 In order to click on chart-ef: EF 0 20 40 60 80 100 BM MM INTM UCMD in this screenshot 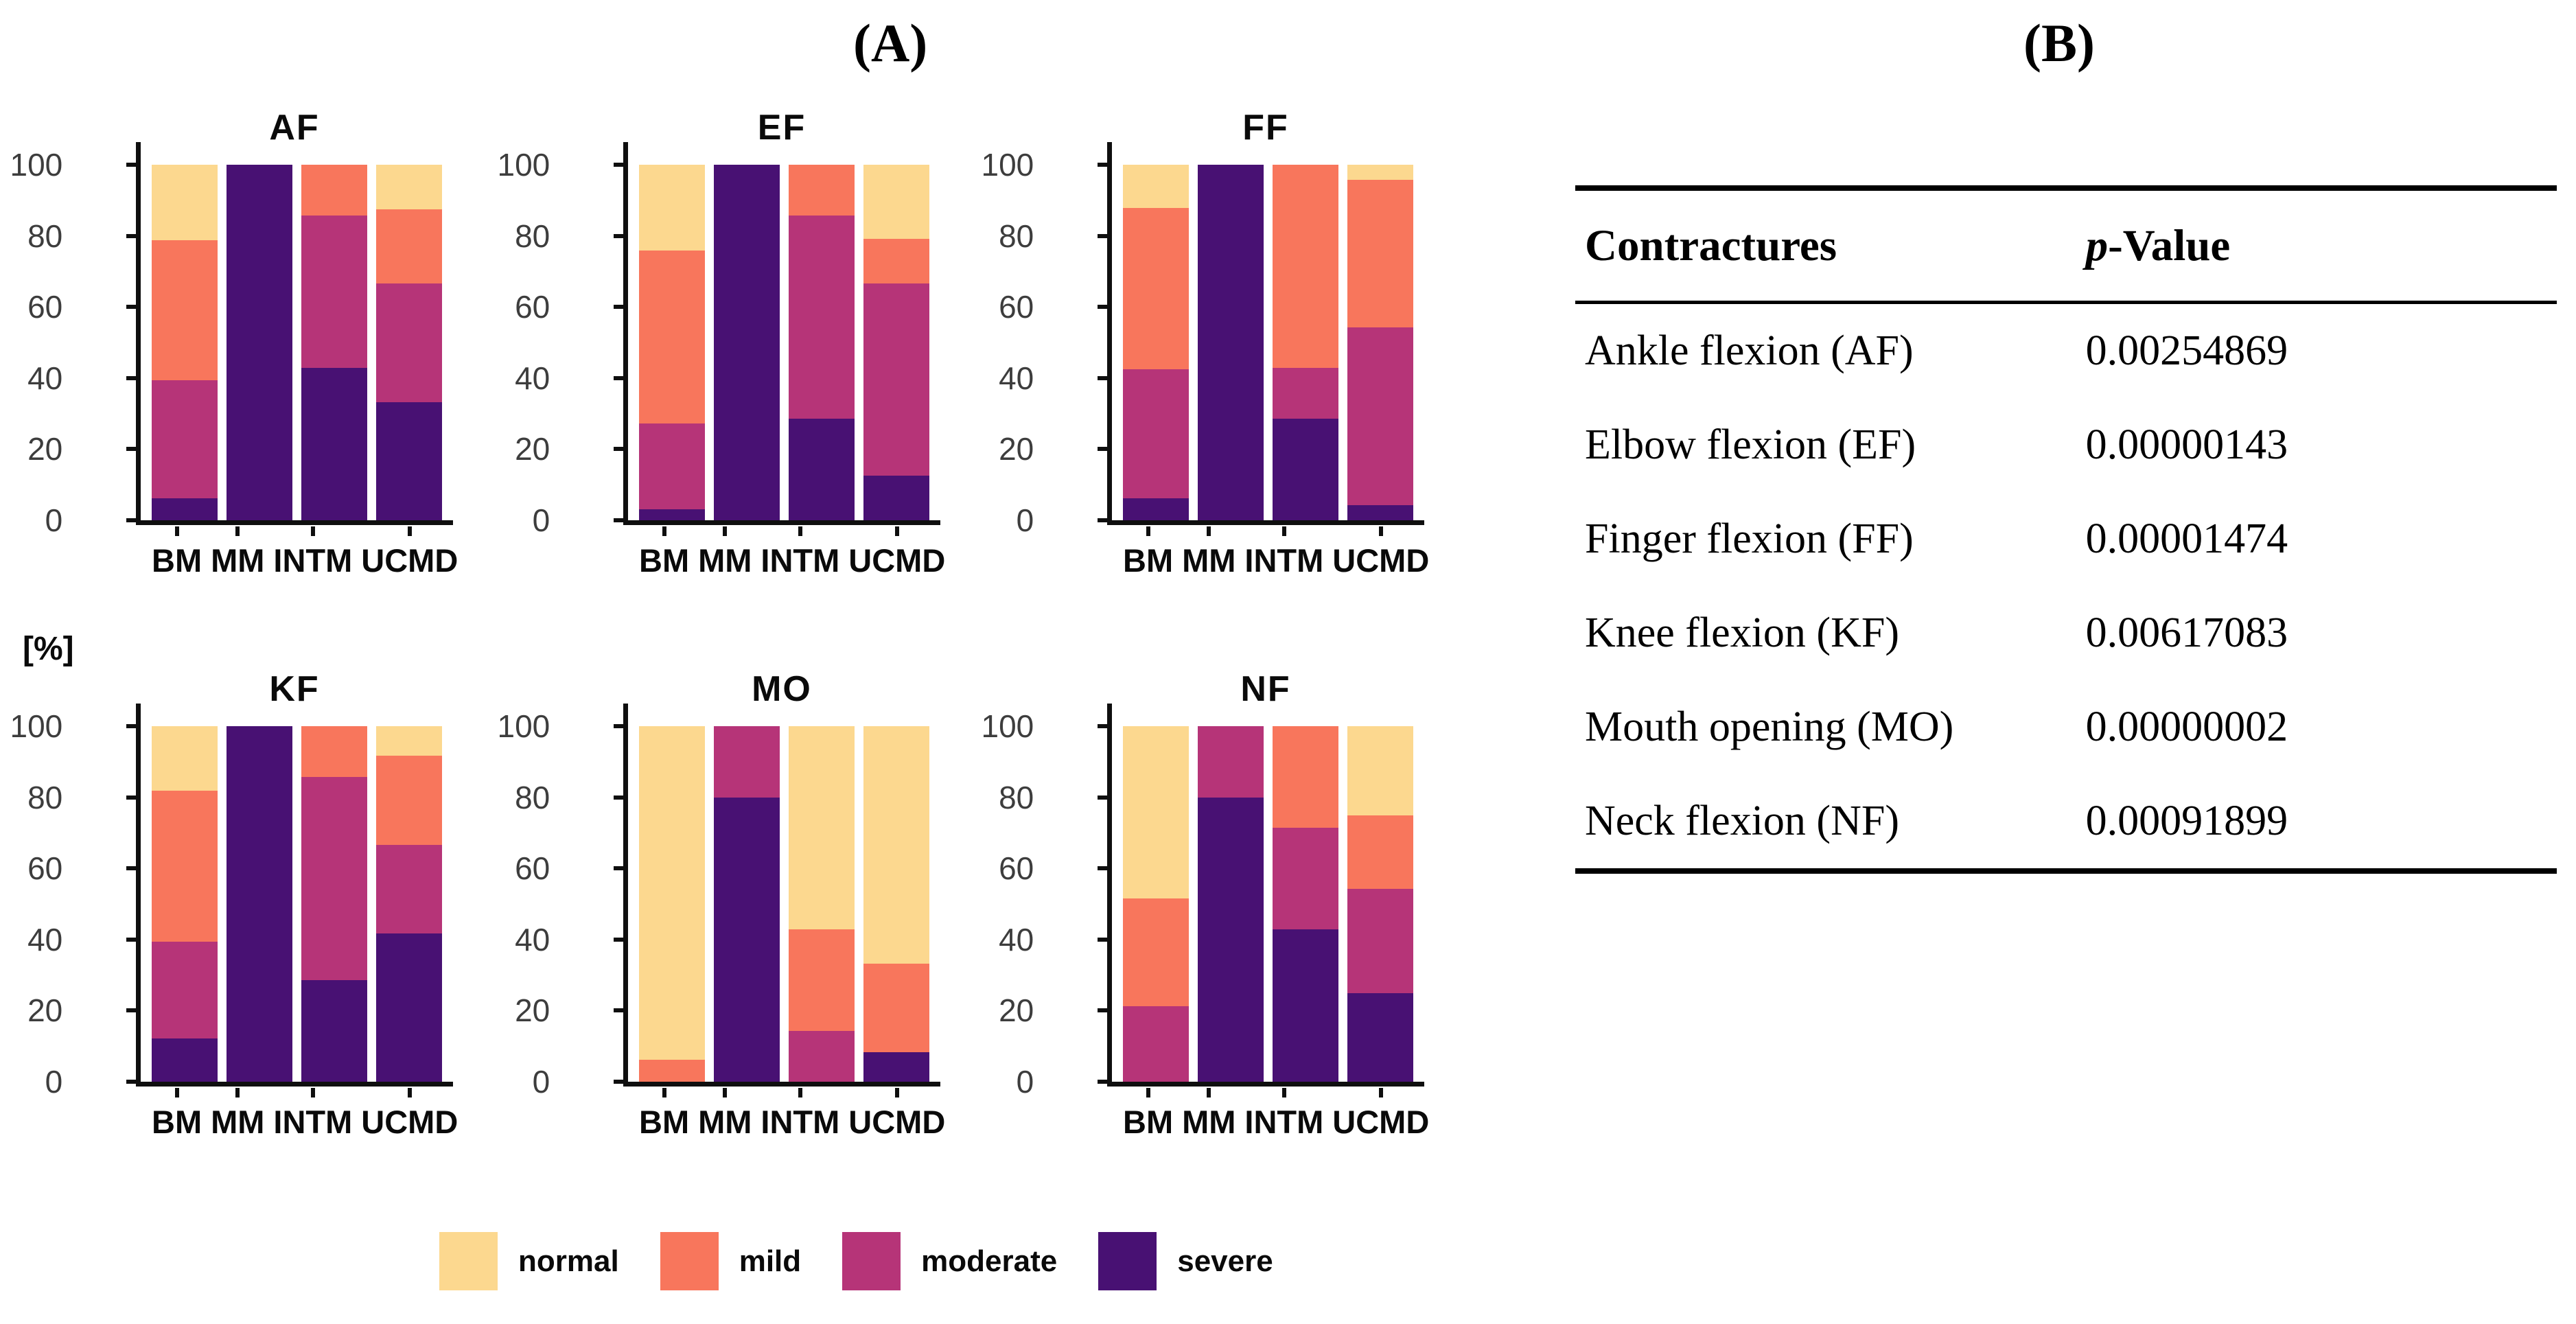, I will do `click(722, 345)`.